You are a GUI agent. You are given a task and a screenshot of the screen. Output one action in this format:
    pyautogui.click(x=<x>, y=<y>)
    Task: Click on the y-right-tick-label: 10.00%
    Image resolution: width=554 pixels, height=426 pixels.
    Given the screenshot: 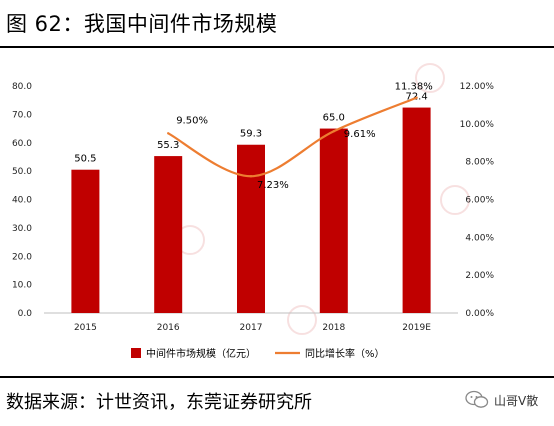 What is the action you would take?
    pyautogui.click(x=477, y=125)
    